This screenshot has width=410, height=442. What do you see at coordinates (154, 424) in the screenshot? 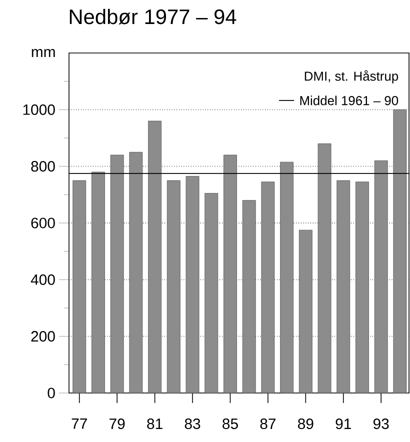
I see `x-tick-label: 81` at bounding box center [154, 424].